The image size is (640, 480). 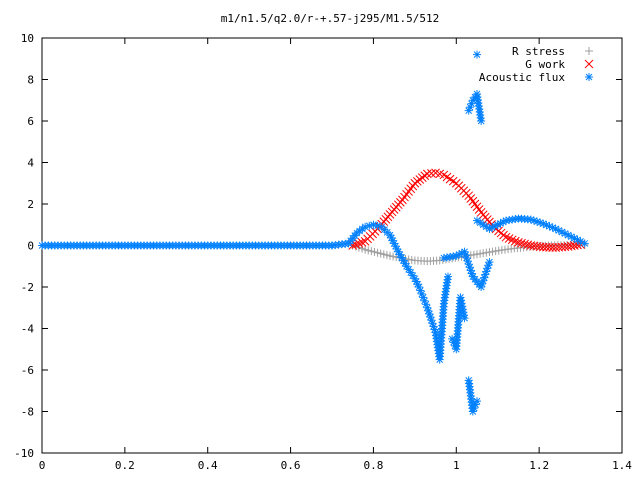 What do you see at coordinates (291, 465) in the screenshot?
I see `x-tick-label: 0.6` at bounding box center [291, 465].